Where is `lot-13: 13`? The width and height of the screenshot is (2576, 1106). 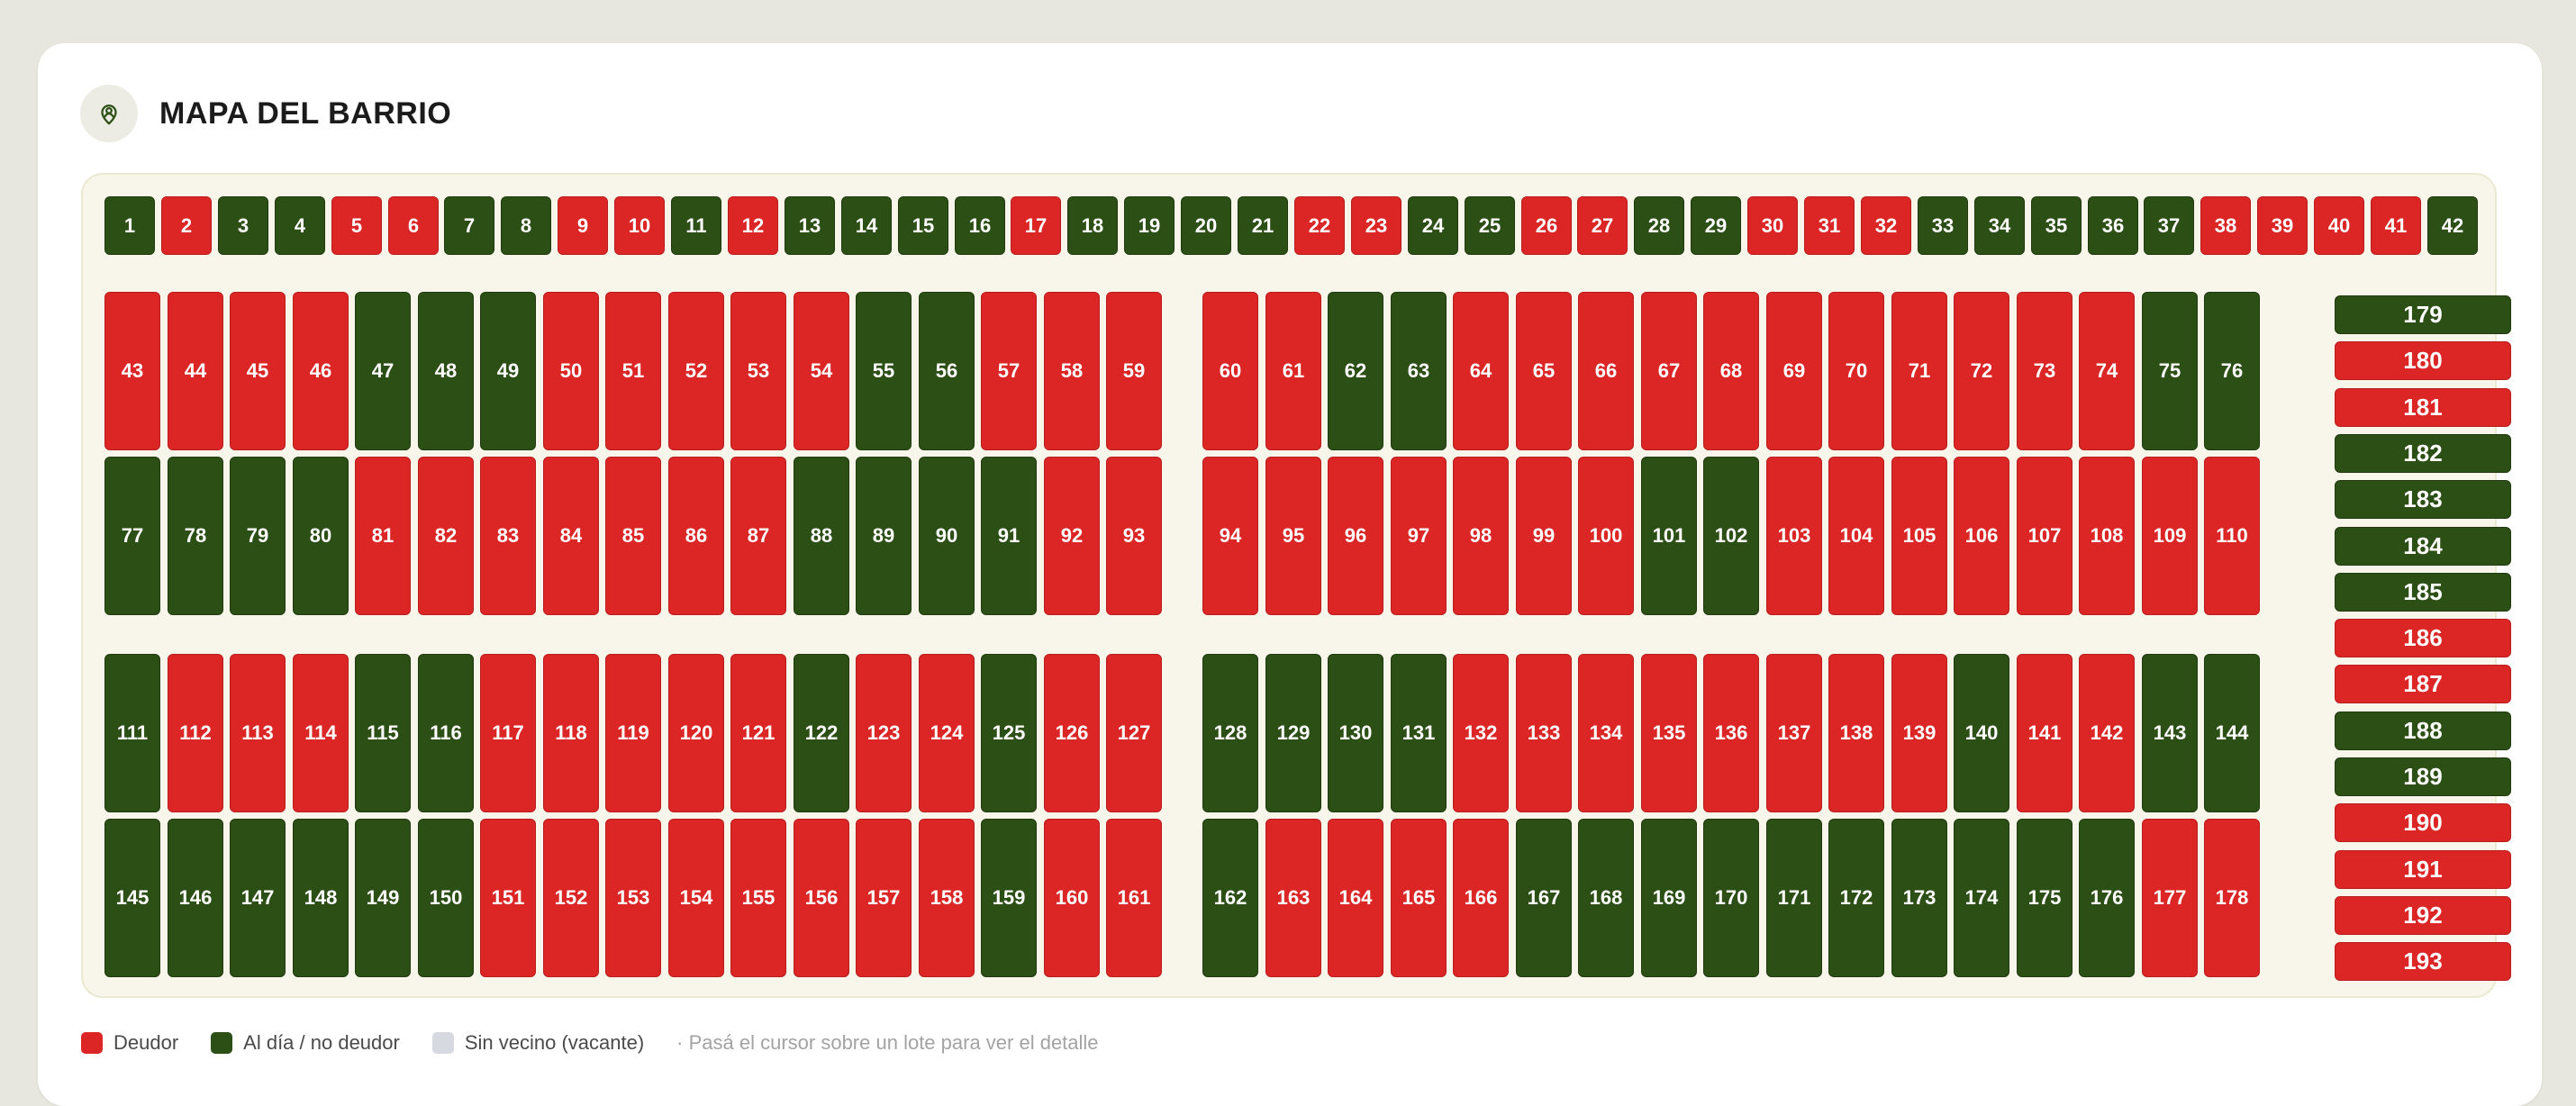
lot-13: 13 is located at coordinates (810, 226).